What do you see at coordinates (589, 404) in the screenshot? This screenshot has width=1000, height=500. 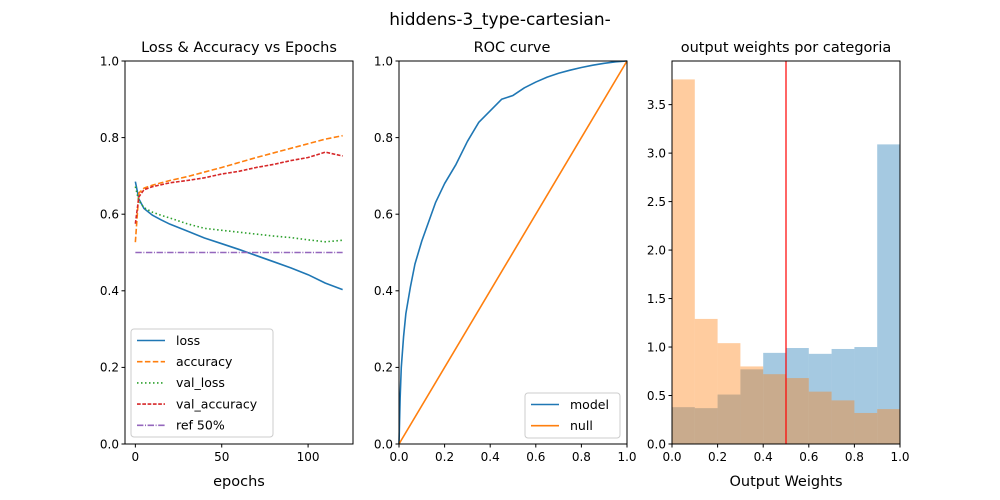 I see `legend-label: model` at bounding box center [589, 404].